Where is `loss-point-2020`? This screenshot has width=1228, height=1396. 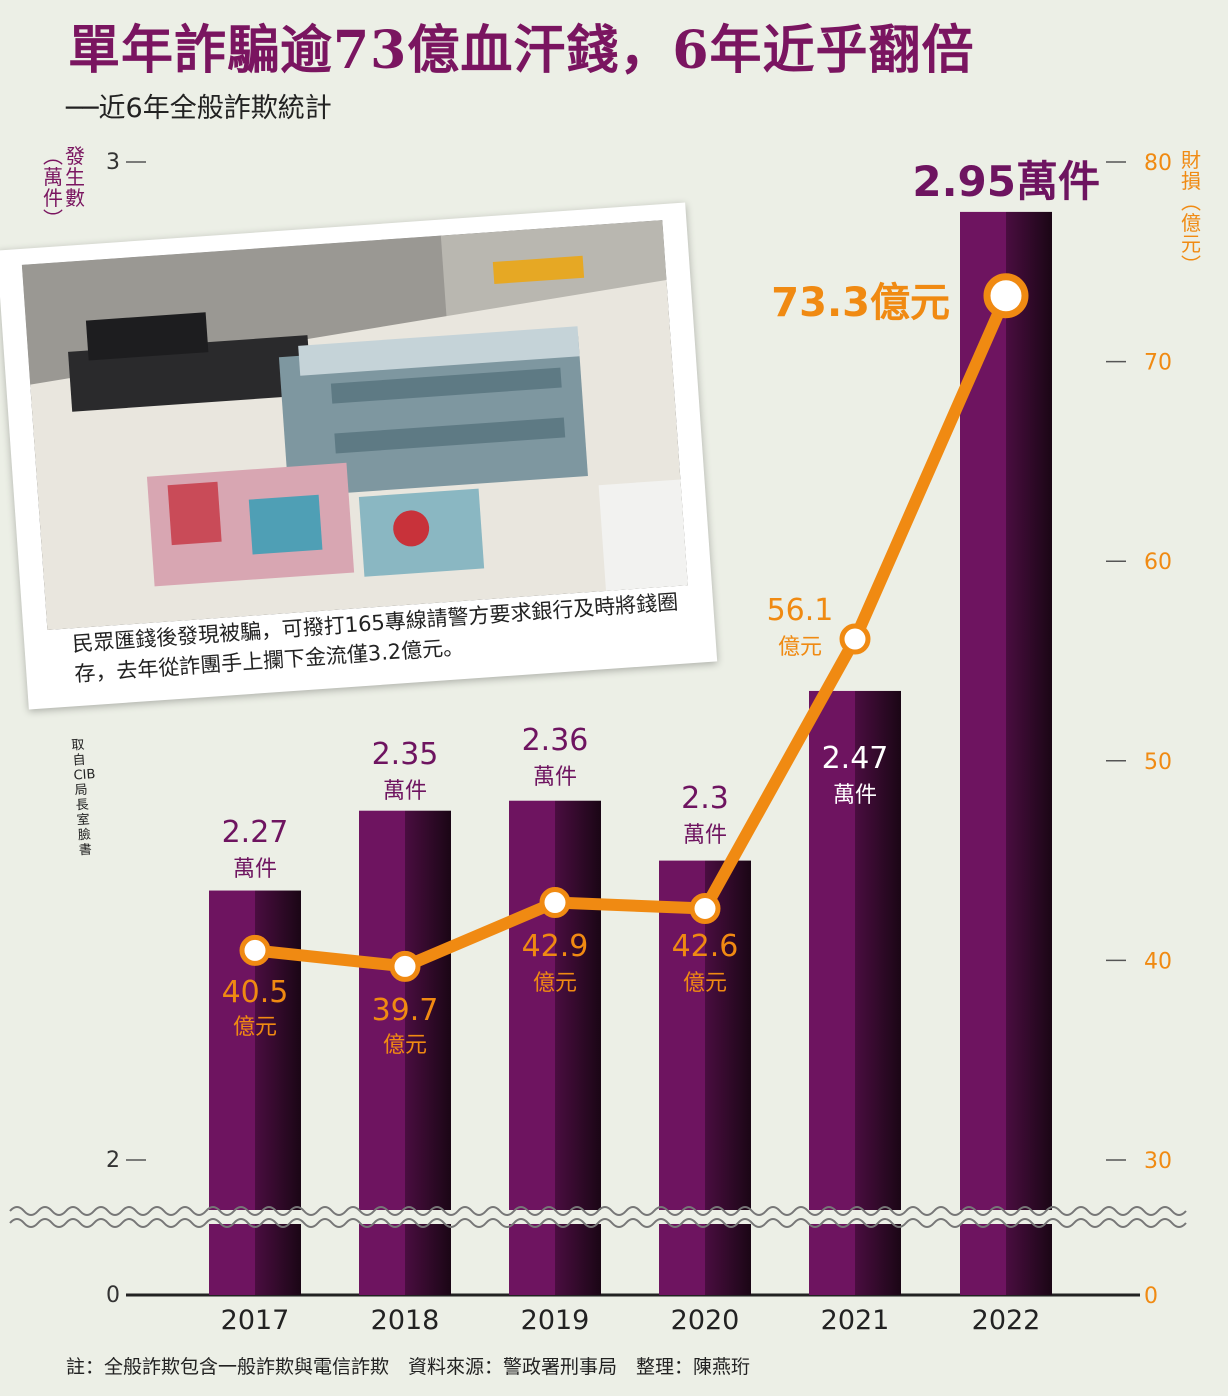
loss-point-2020 is located at coordinates (705, 909).